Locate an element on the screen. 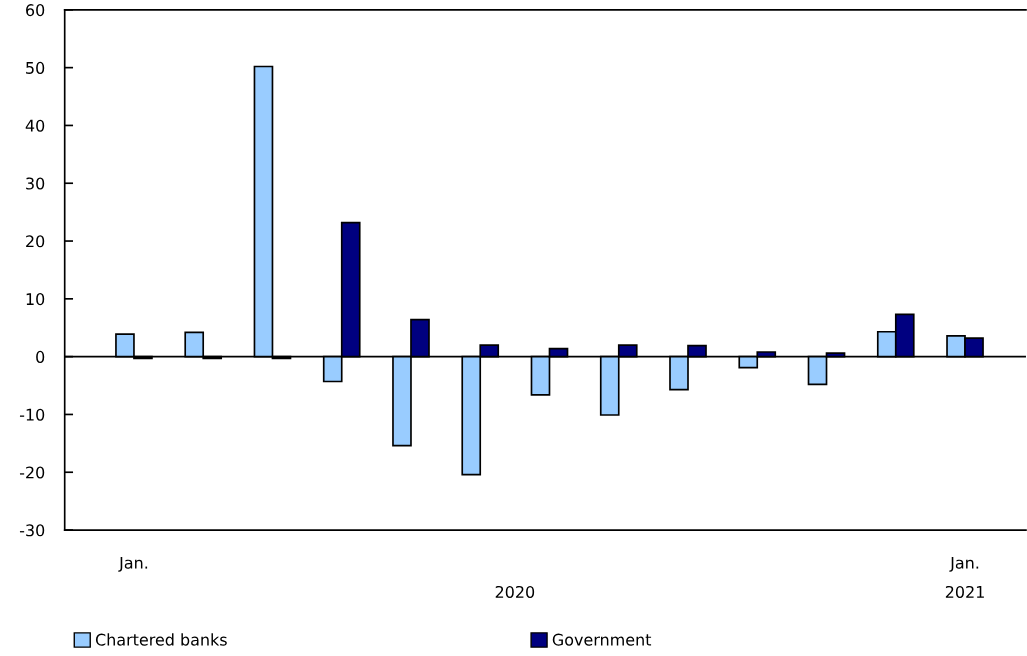 Image resolution: width=1027 pixels, height=656 pixels. y-tick-label: 10 is located at coordinates (35, 299).